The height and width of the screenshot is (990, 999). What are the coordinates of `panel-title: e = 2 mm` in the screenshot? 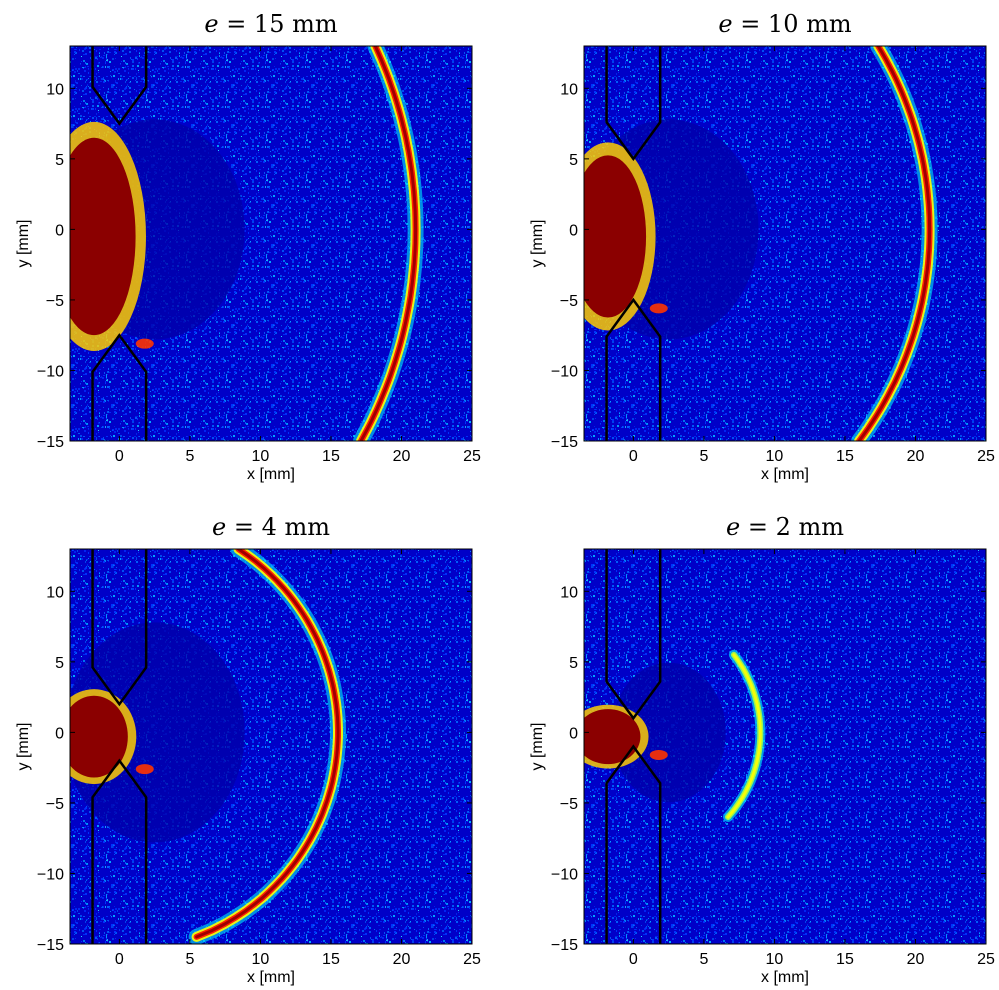 It's located at (785, 527).